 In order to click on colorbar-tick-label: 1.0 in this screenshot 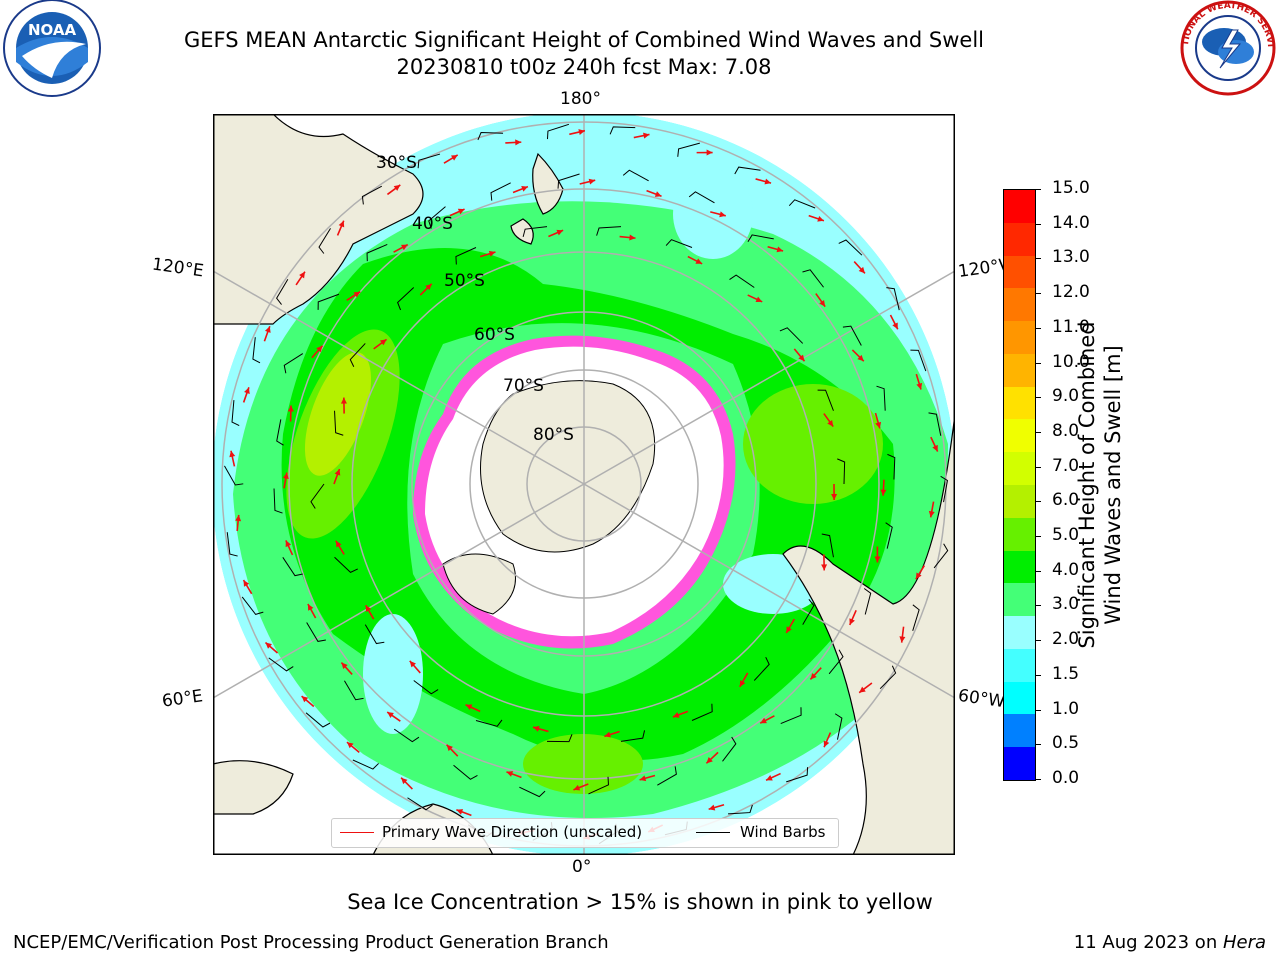, I will do `click(1066, 708)`.